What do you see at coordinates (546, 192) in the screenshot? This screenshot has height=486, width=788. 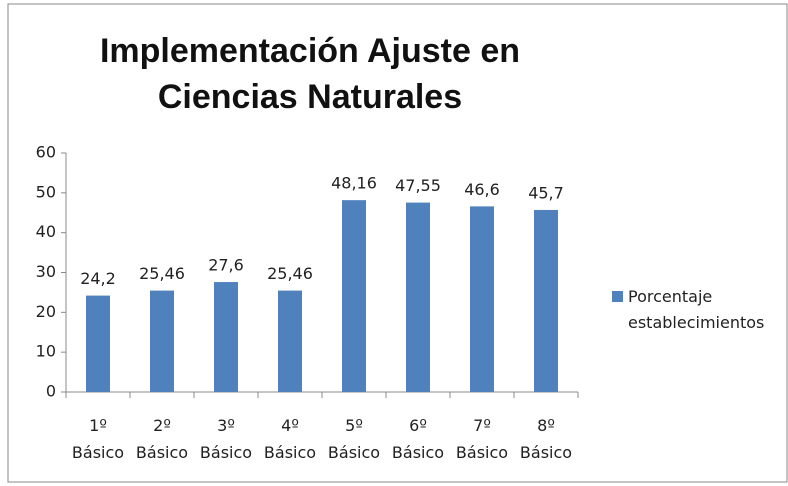 I see `data-label: 45,7` at bounding box center [546, 192].